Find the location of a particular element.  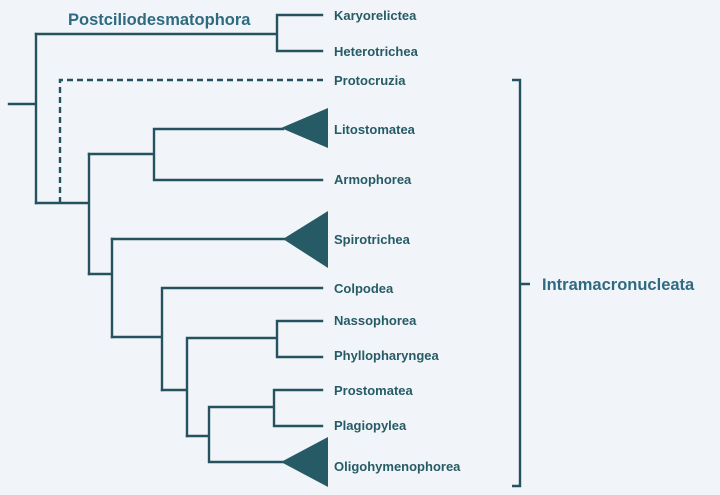

taxon-prostomatea: Prostomatea is located at coordinates (374, 390).